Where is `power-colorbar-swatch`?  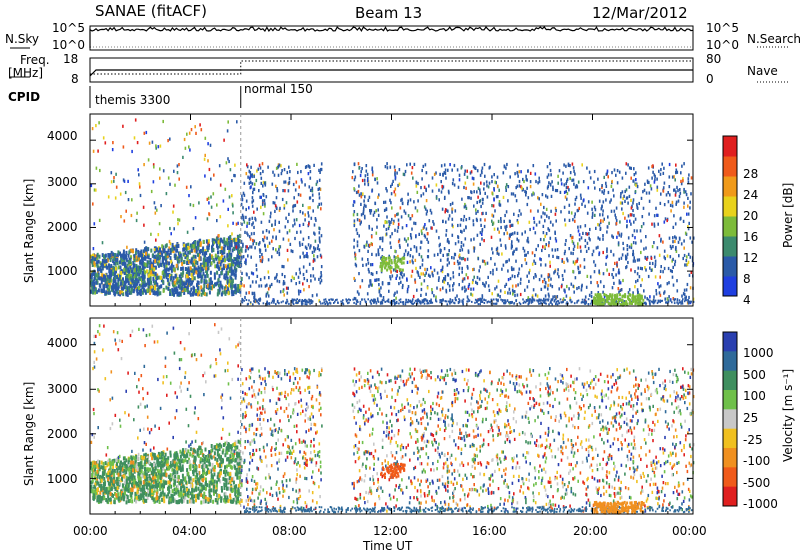 power-colorbar-swatch is located at coordinates (730, 266).